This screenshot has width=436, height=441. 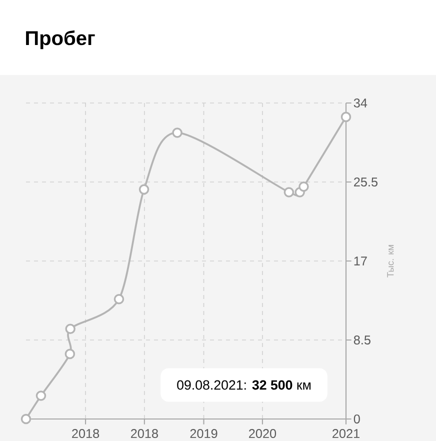 I want to click on annotation: 09.08.2021: 32 500 км, so click(x=244, y=385).